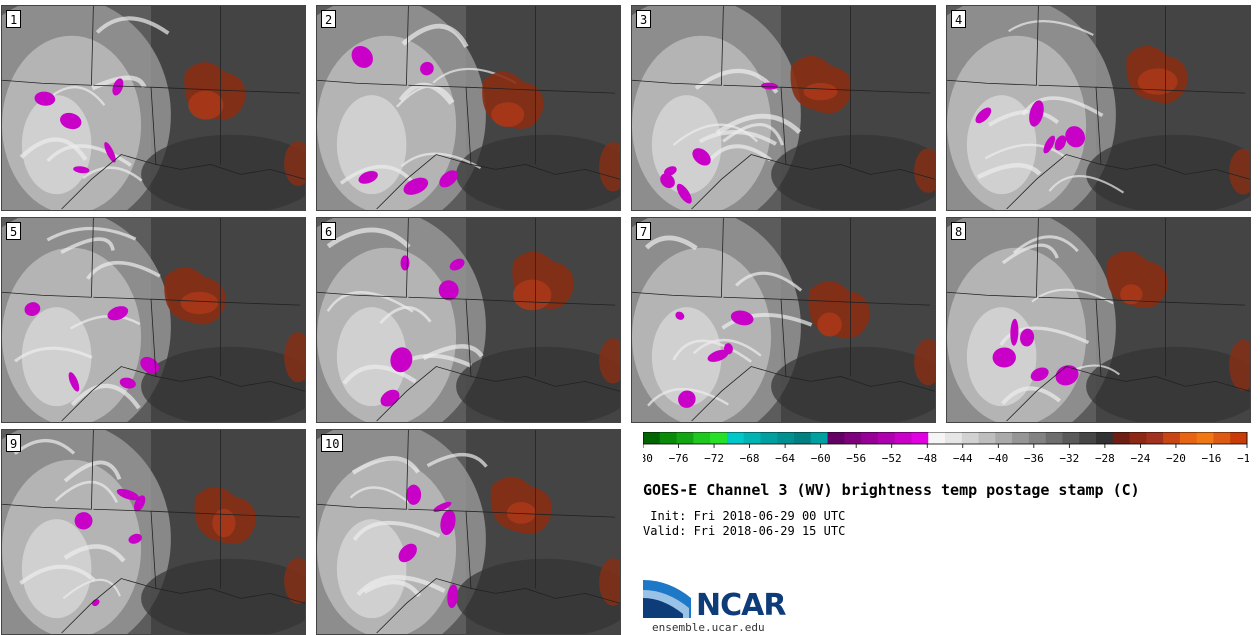 The width and height of the screenshot is (1260, 635). Describe the element at coordinates (329, 19) in the screenshot. I see `panel-number-label: 2` at that location.